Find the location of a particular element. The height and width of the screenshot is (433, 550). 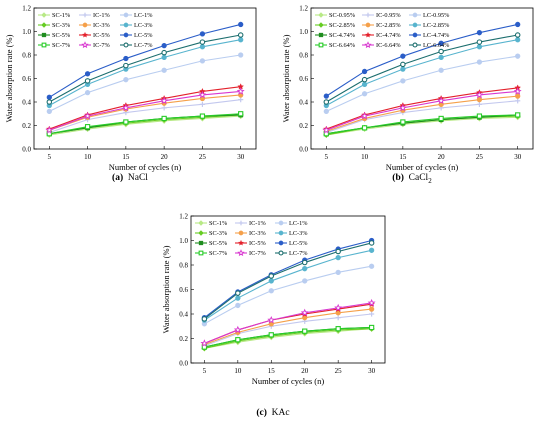

caption-letter: (b) is located at coordinates (398, 177).